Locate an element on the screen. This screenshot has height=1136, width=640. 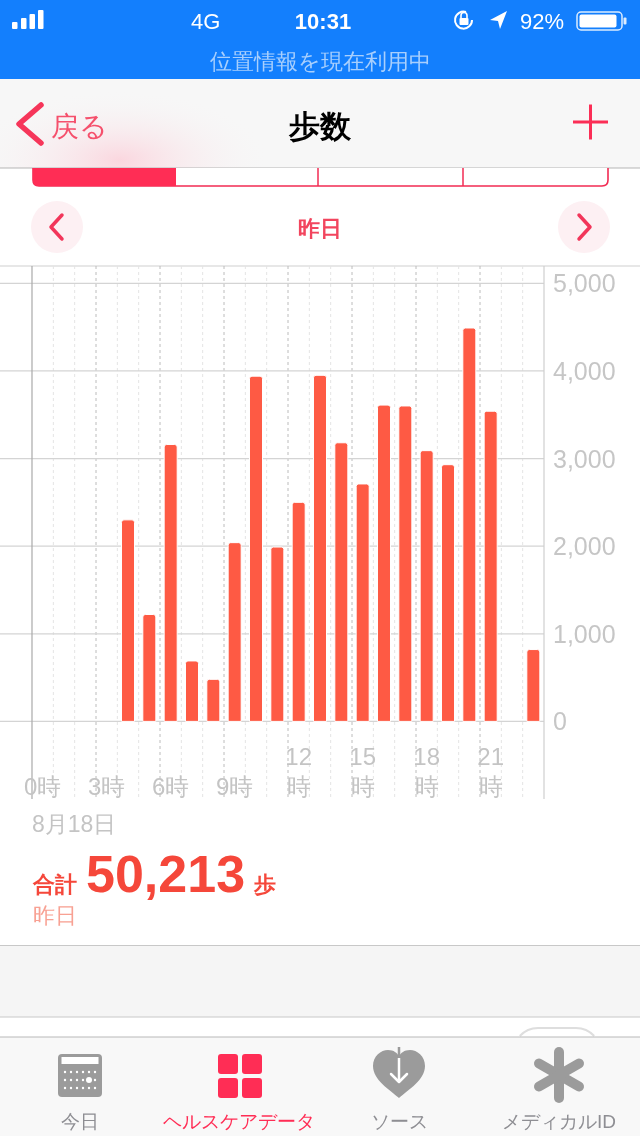
text: 今日 is located at coordinates (80, 1121).